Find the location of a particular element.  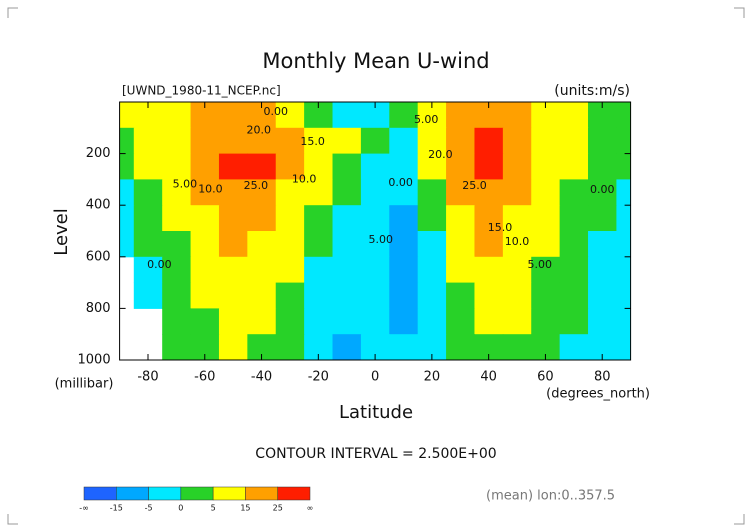

contour-label: 20.0 is located at coordinates (440, 154).